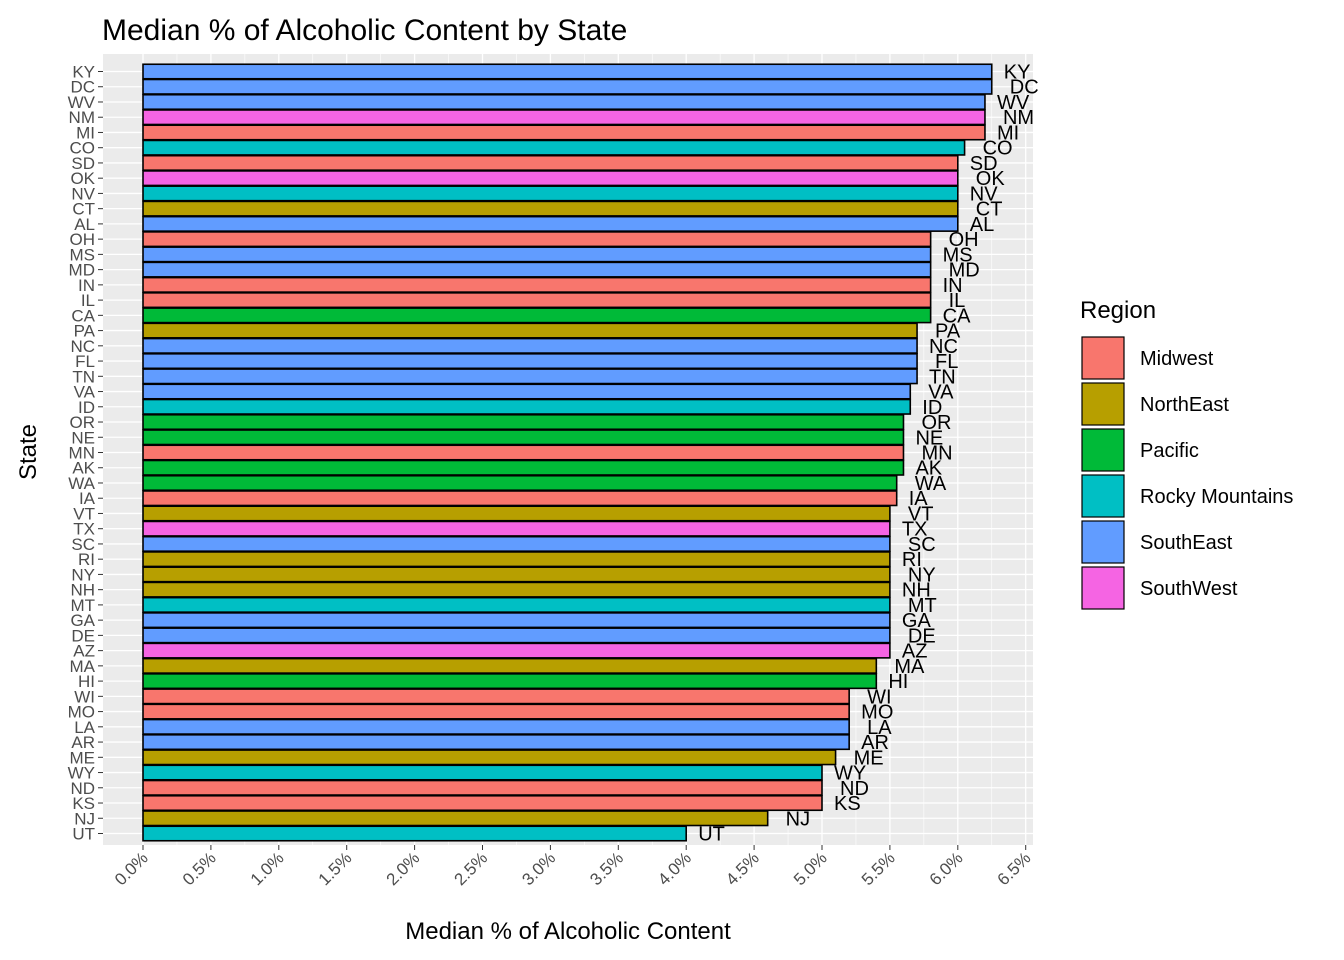  I want to click on bar-nv, so click(550, 193).